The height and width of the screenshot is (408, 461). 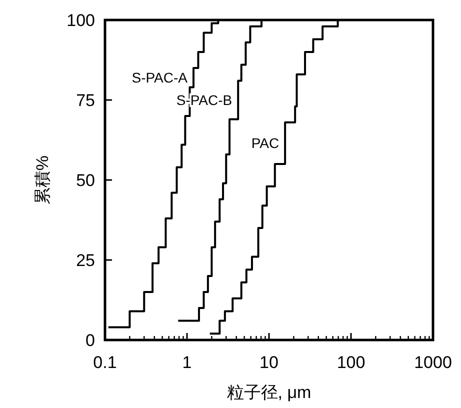 What do you see at coordinates (80, 20) in the screenshot?
I see `y-tick-label: 100` at bounding box center [80, 20].